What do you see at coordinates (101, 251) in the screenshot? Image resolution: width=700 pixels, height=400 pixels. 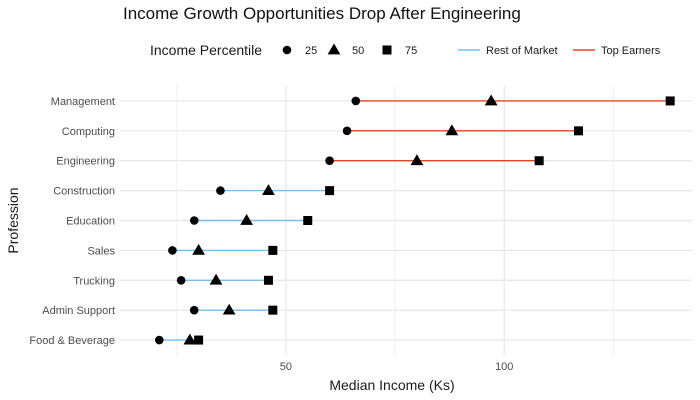 I see `y-tick-label: Sales` at bounding box center [101, 251].